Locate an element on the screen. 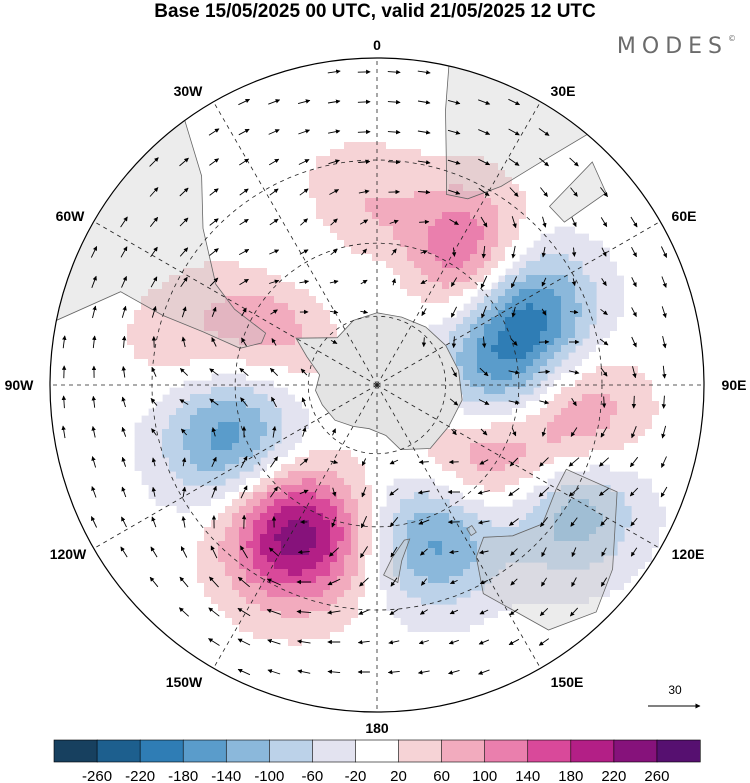 This screenshot has height=783, width=750. colorbar-label: 60 is located at coordinates (441, 775).